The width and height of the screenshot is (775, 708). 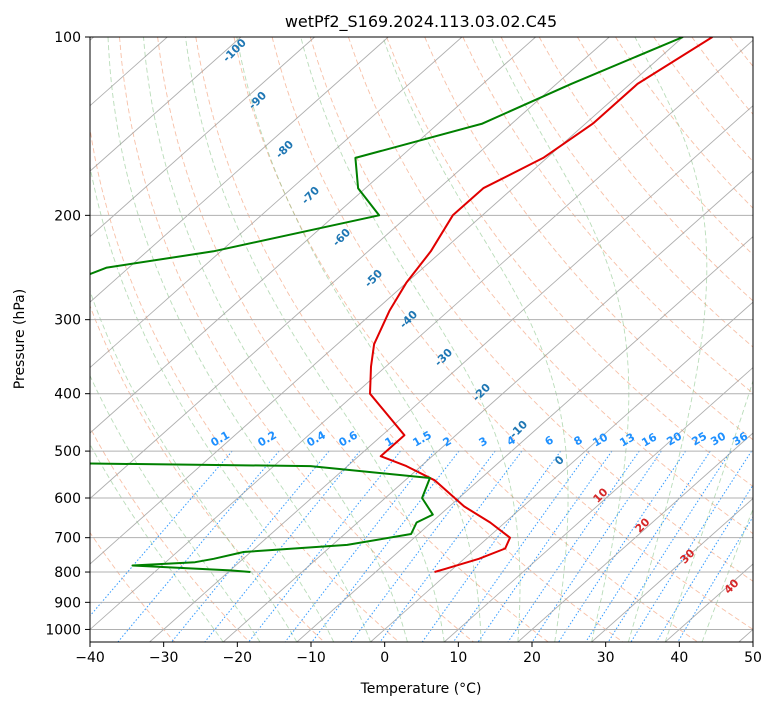 What do you see at coordinates (67, 38) in the screenshot?
I see `y-tick-label: 100` at bounding box center [67, 38].